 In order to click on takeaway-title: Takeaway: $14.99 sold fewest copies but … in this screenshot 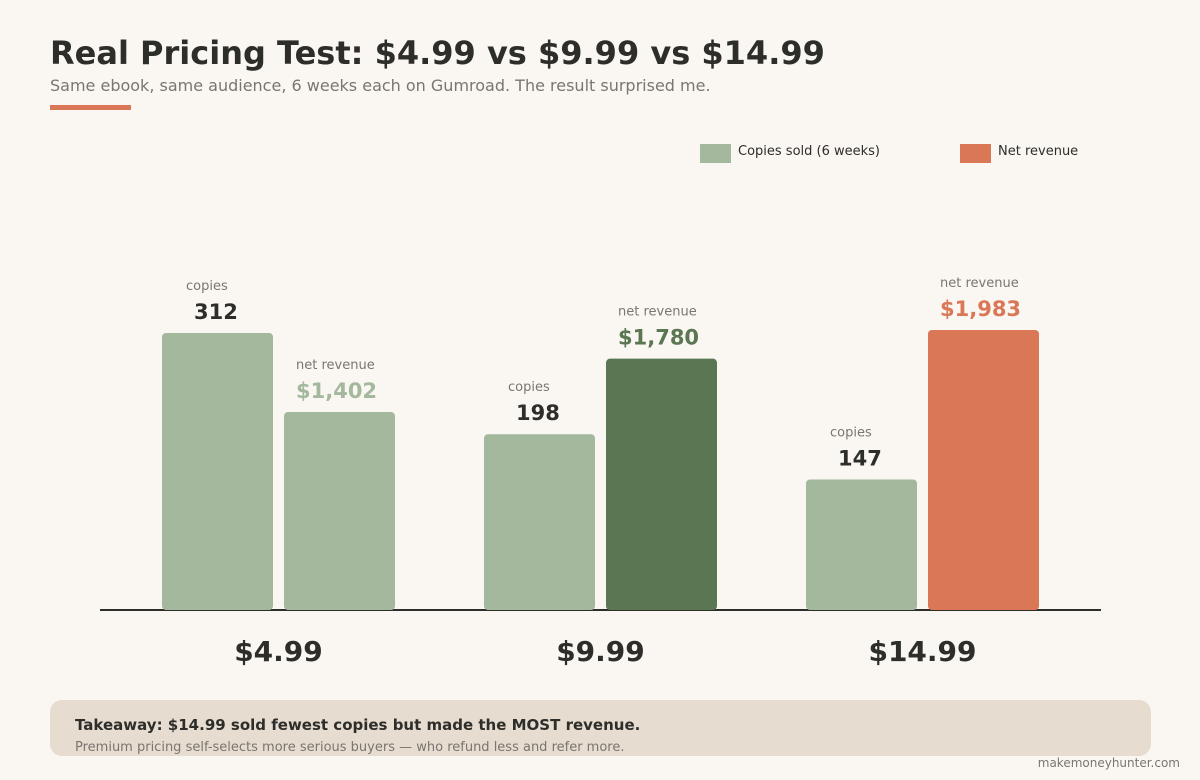, I will do `click(358, 725)`.